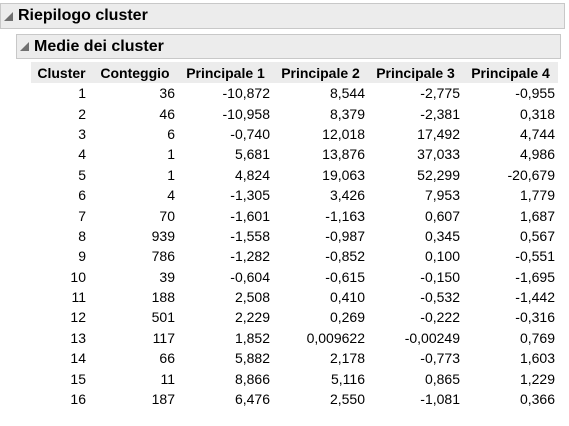 The height and width of the screenshot is (426, 569). What do you see at coordinates (163, 297) in the screenshot?
I see `table-cell: 188` at bounding box center [163, 297].